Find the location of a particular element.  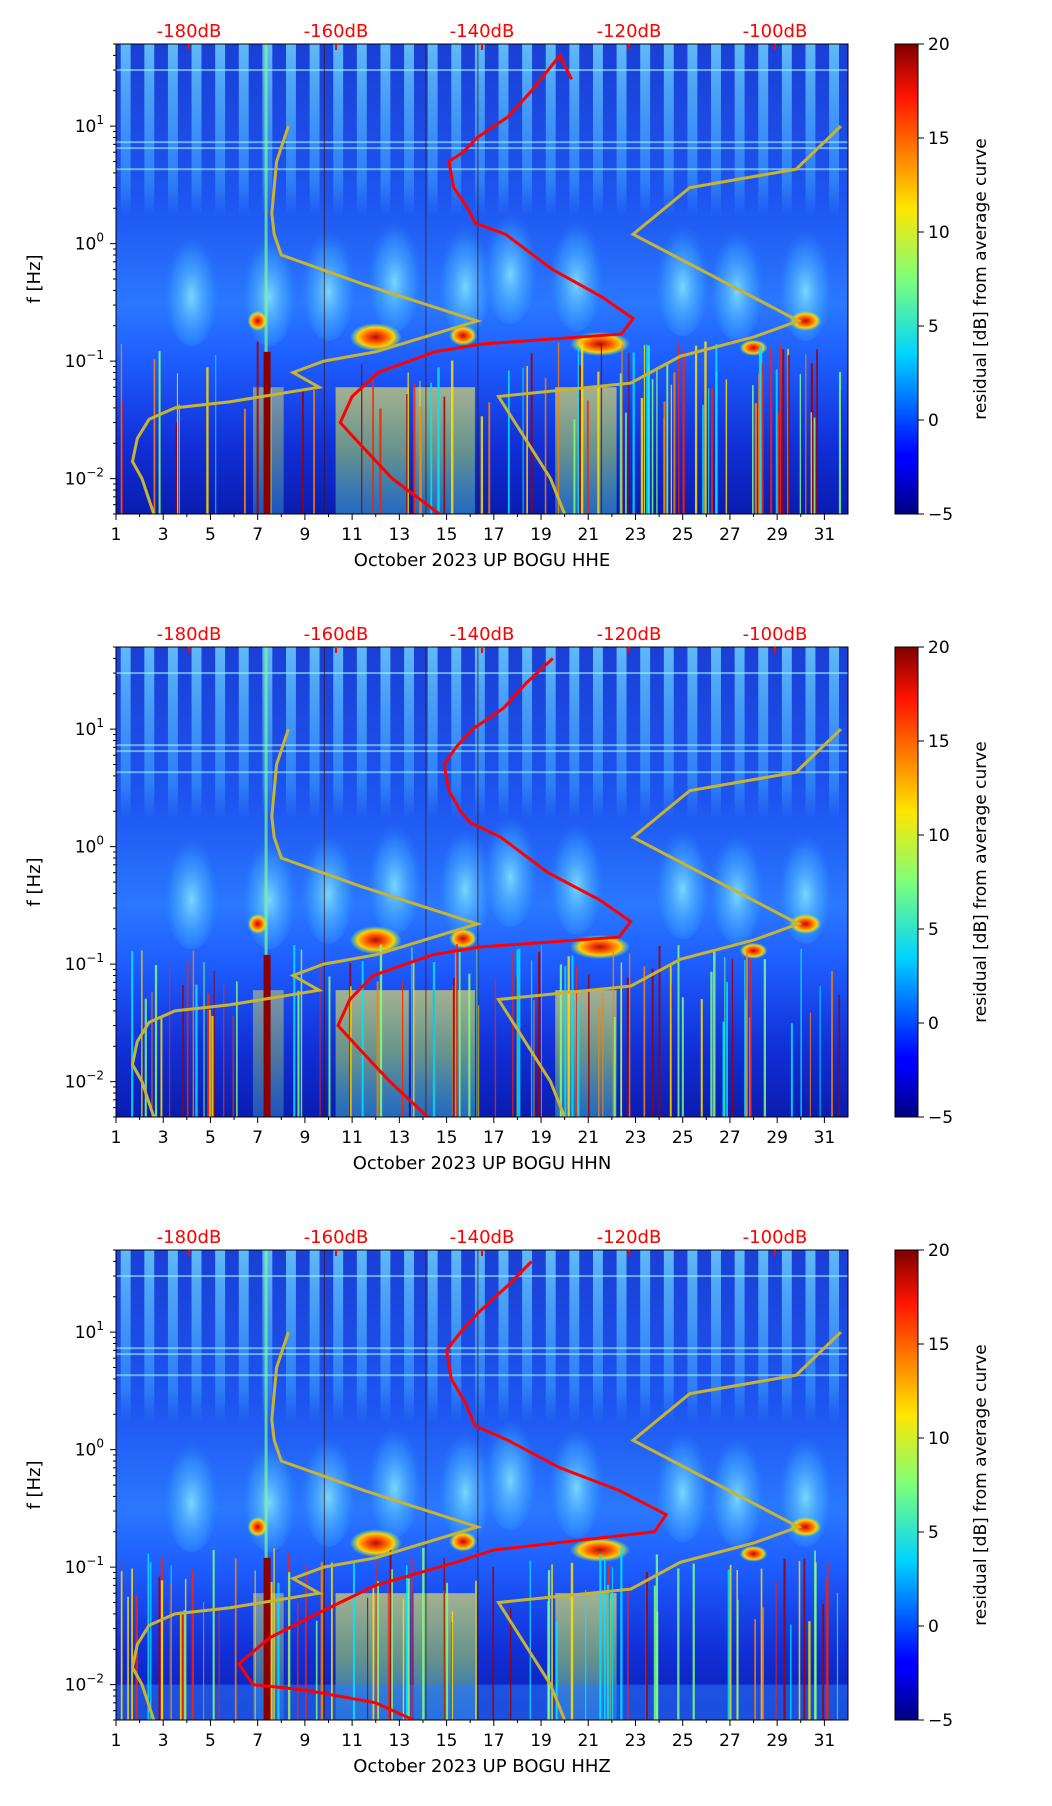

x-tick-label: 11 is located at coordinates (352, 1741).